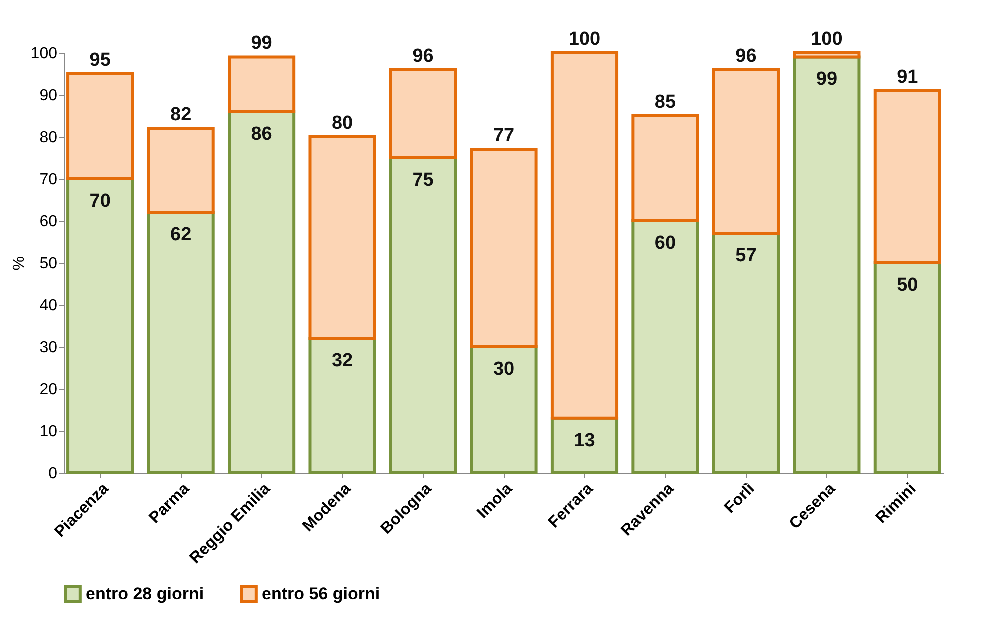 This screenshot has width=987, height=623. I want to click on data-label: 60, so click(665, 243).